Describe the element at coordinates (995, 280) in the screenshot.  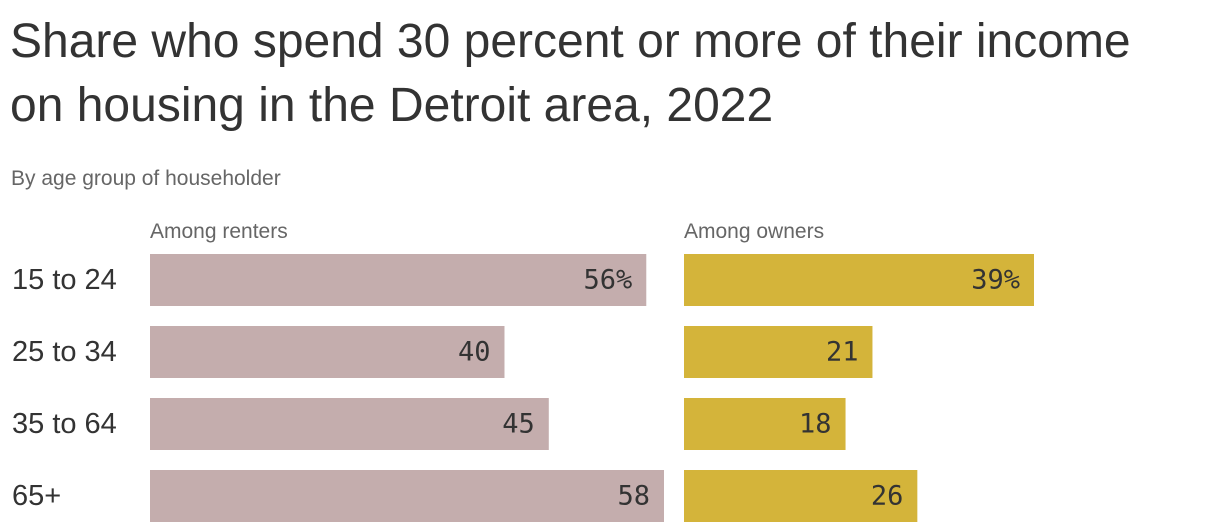
I see `owners-value-label: 39%` at that location.